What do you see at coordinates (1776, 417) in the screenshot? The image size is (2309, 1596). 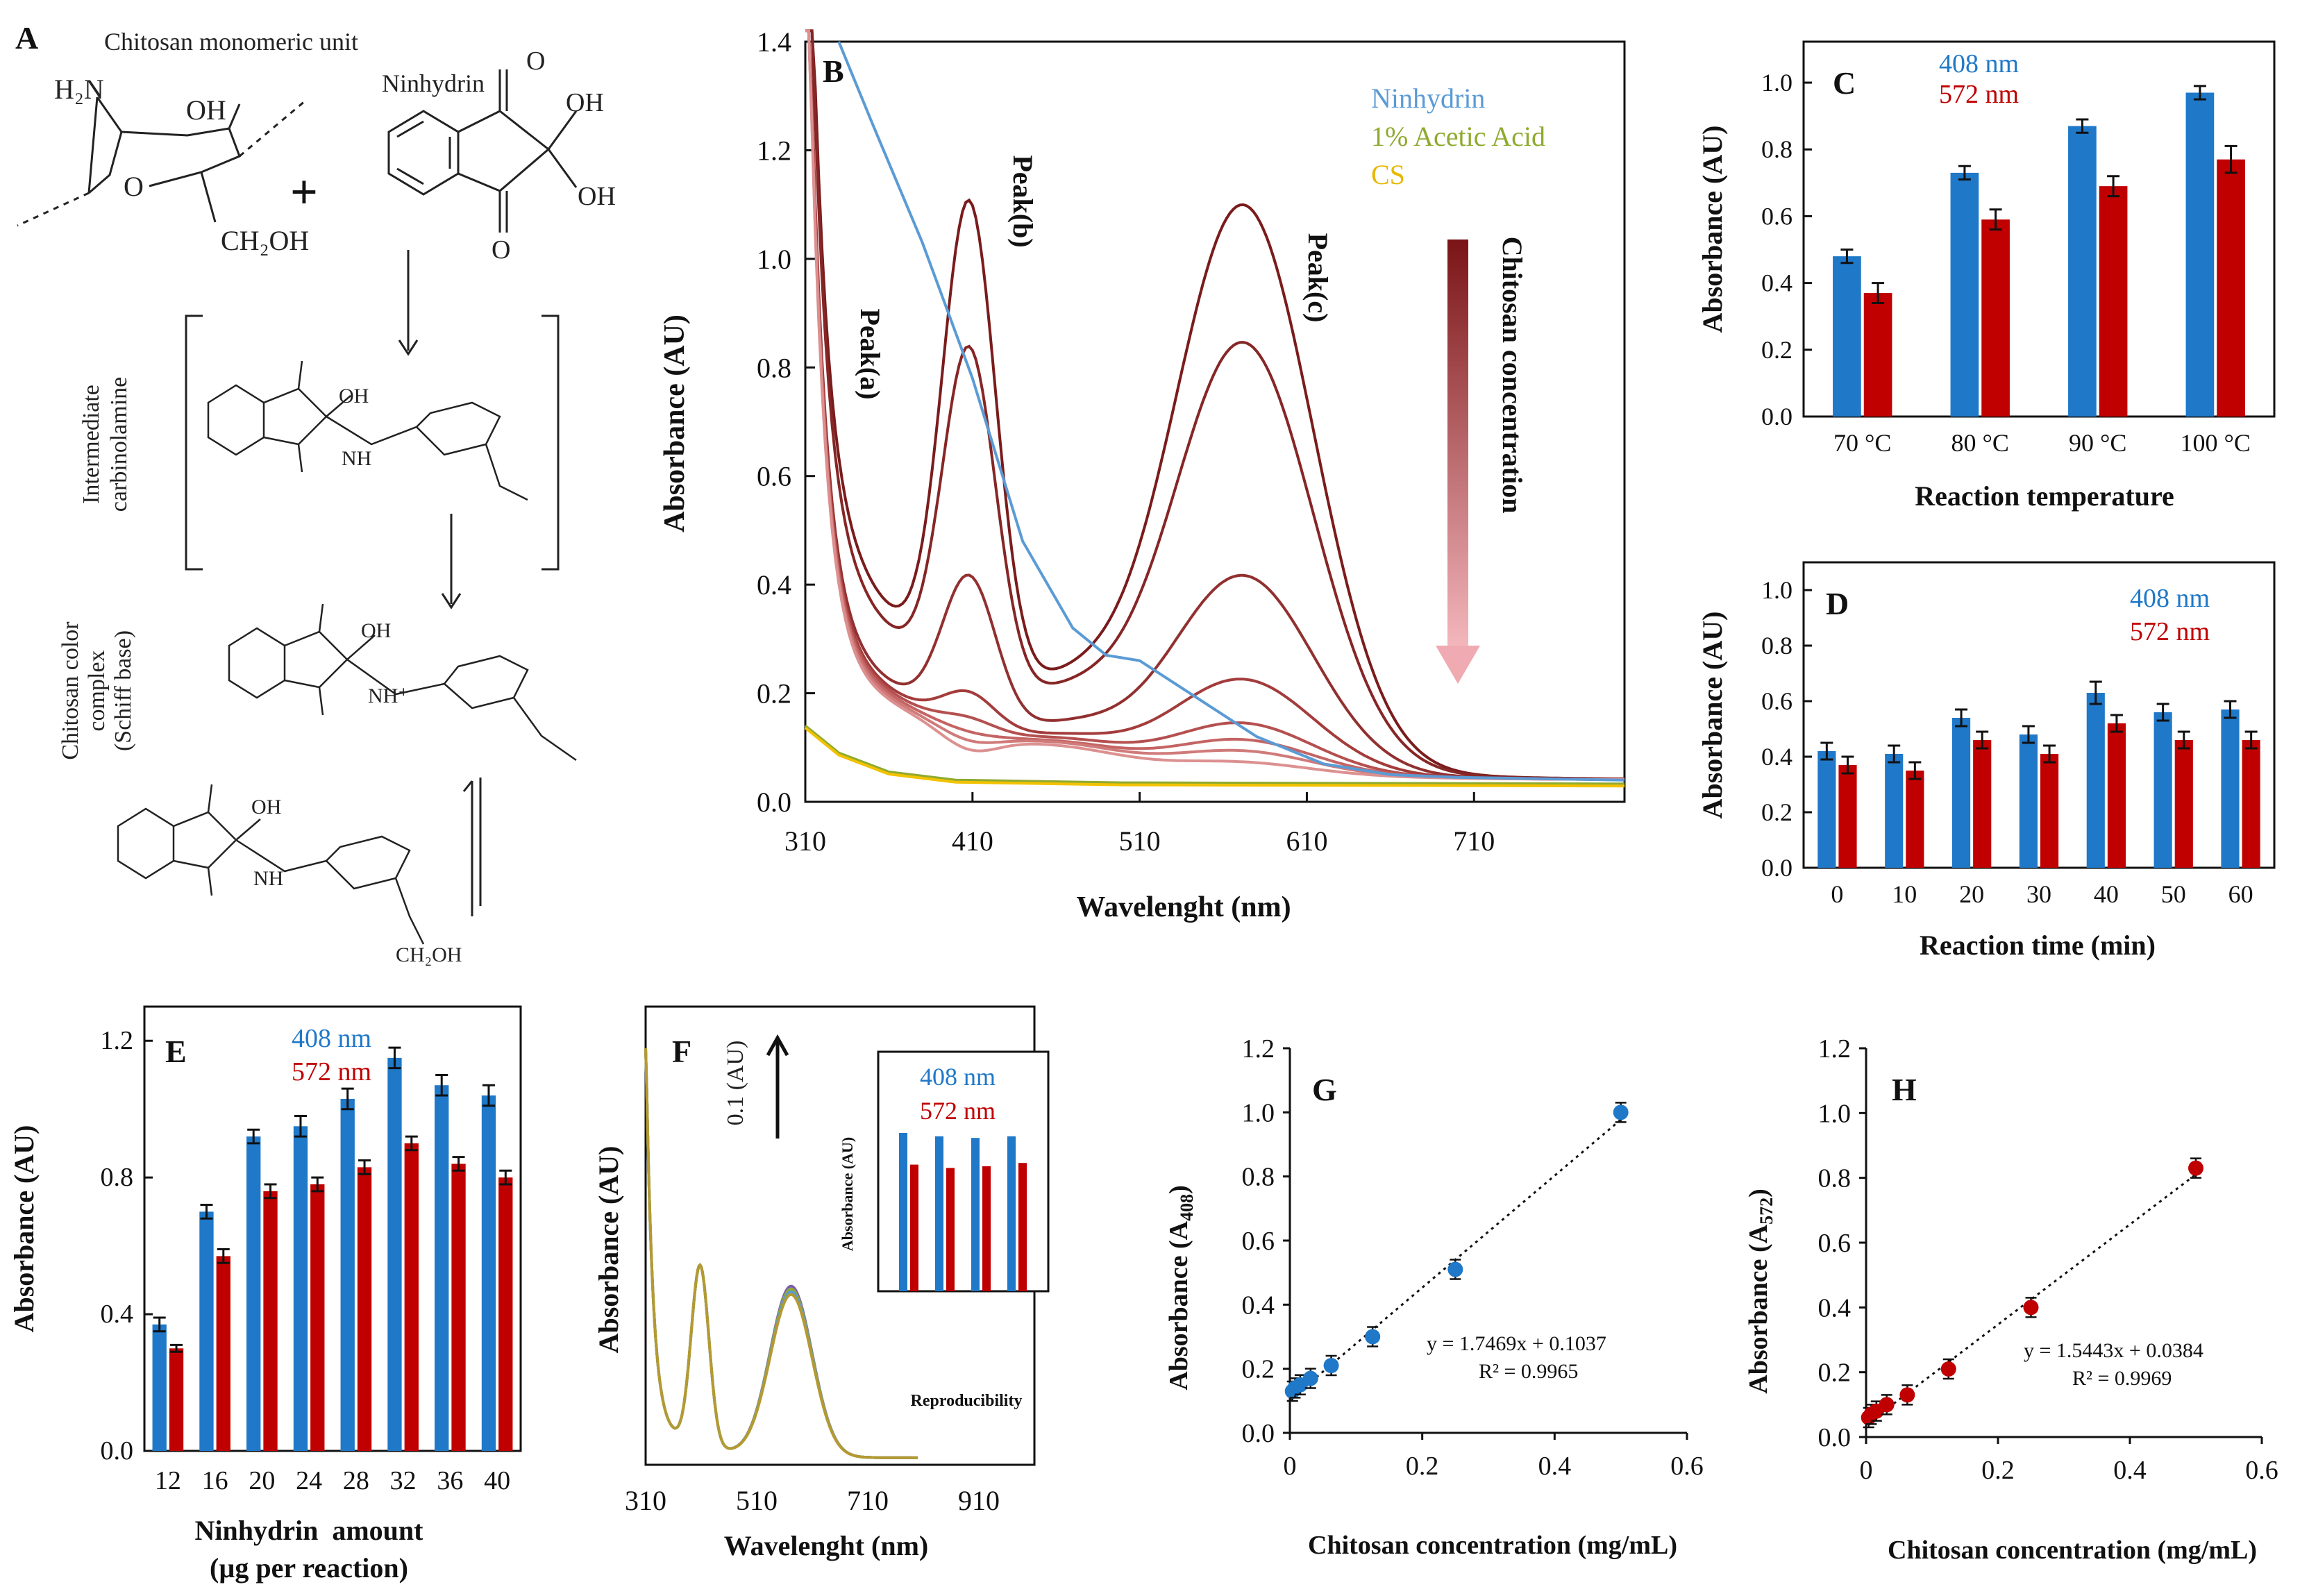 I see `c-ytick-label: 0.0` at bounding box center [1776, 417].